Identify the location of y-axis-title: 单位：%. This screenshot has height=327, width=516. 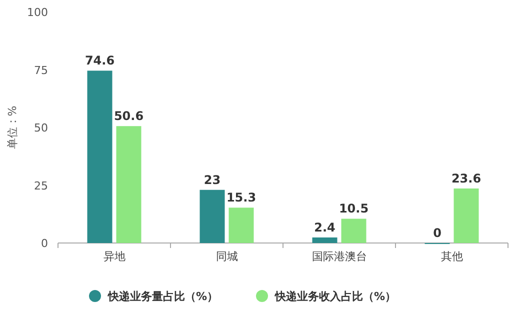
(12, 128).